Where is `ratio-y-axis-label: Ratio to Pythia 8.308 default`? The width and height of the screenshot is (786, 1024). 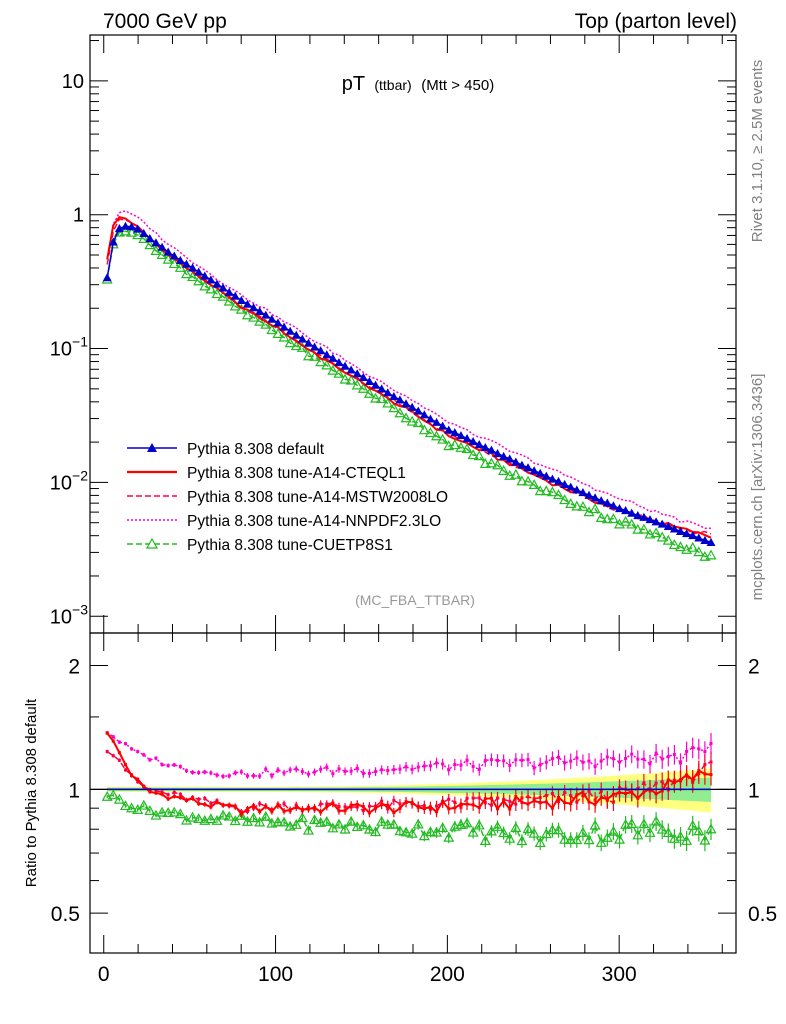 ratio-y-axis-label: Ratio to Pythia 8.308 default is located at coordinates (31, 792).